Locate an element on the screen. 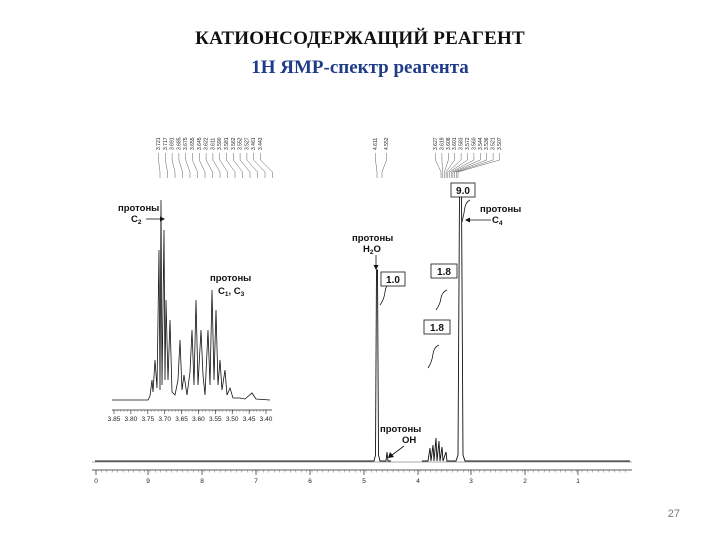 The image size is (720, 540). axis-tick-label: 9 is located at coordinates (148, 481).